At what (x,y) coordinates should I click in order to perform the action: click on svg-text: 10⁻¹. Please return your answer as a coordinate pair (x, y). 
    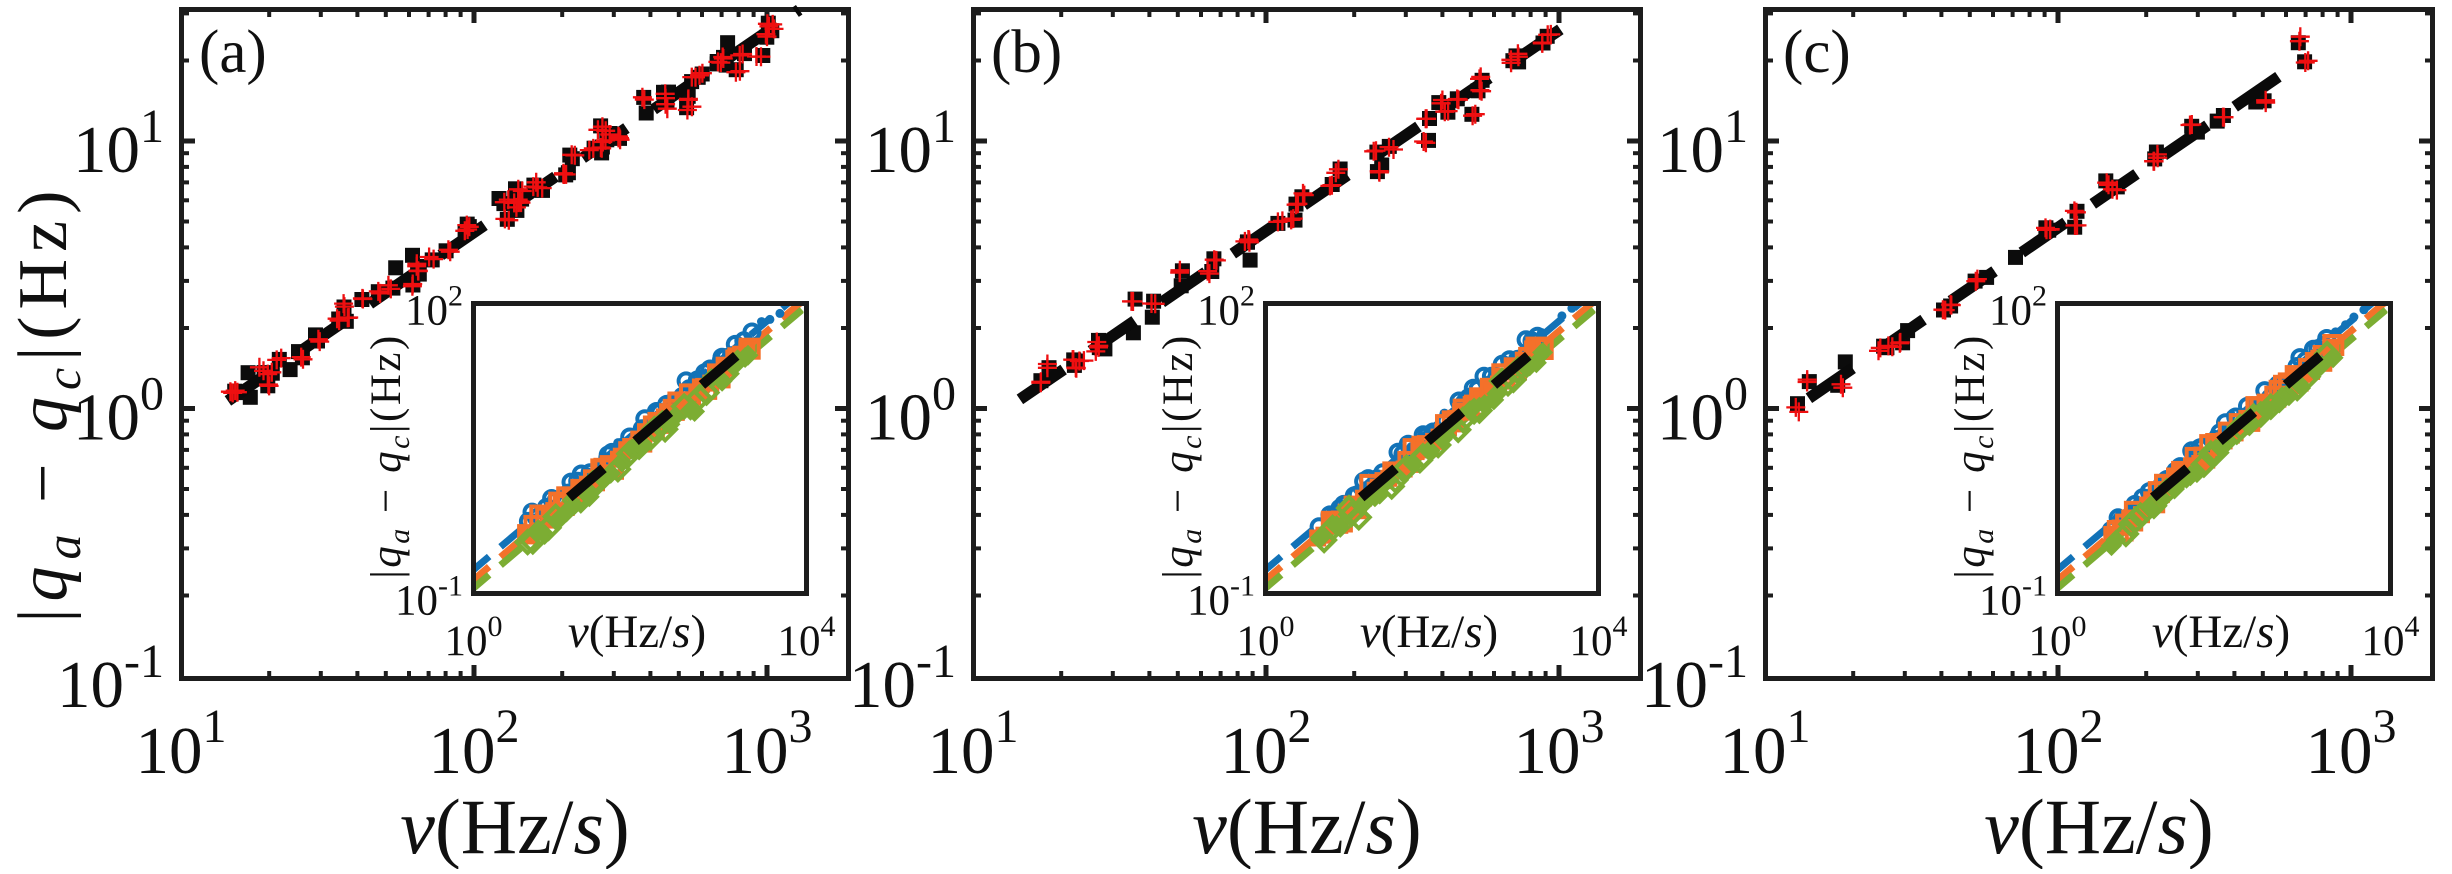
    Looking at the image, I should click on (902, 678).